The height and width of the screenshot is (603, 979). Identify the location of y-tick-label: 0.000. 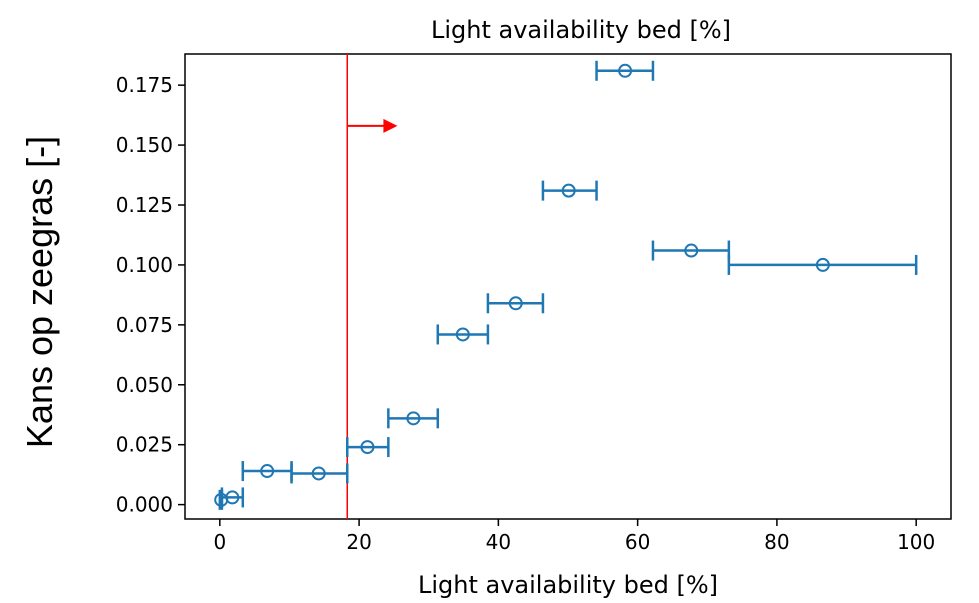
(144, 505).